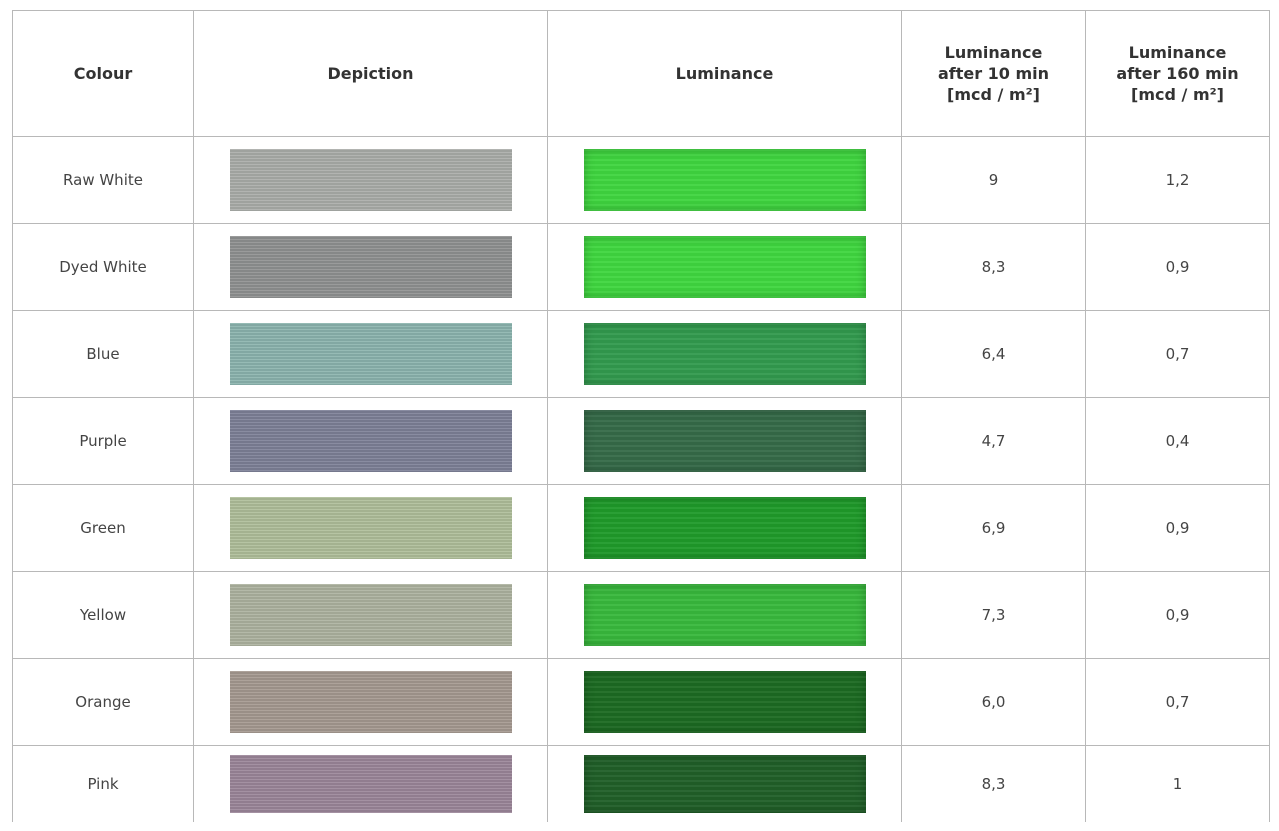 The height and width of the screenshot is (831, 1279). Describe the element at coordinates (993, 441) in the screenshot. I see `luminance-10min-value: 4,7` at that location.